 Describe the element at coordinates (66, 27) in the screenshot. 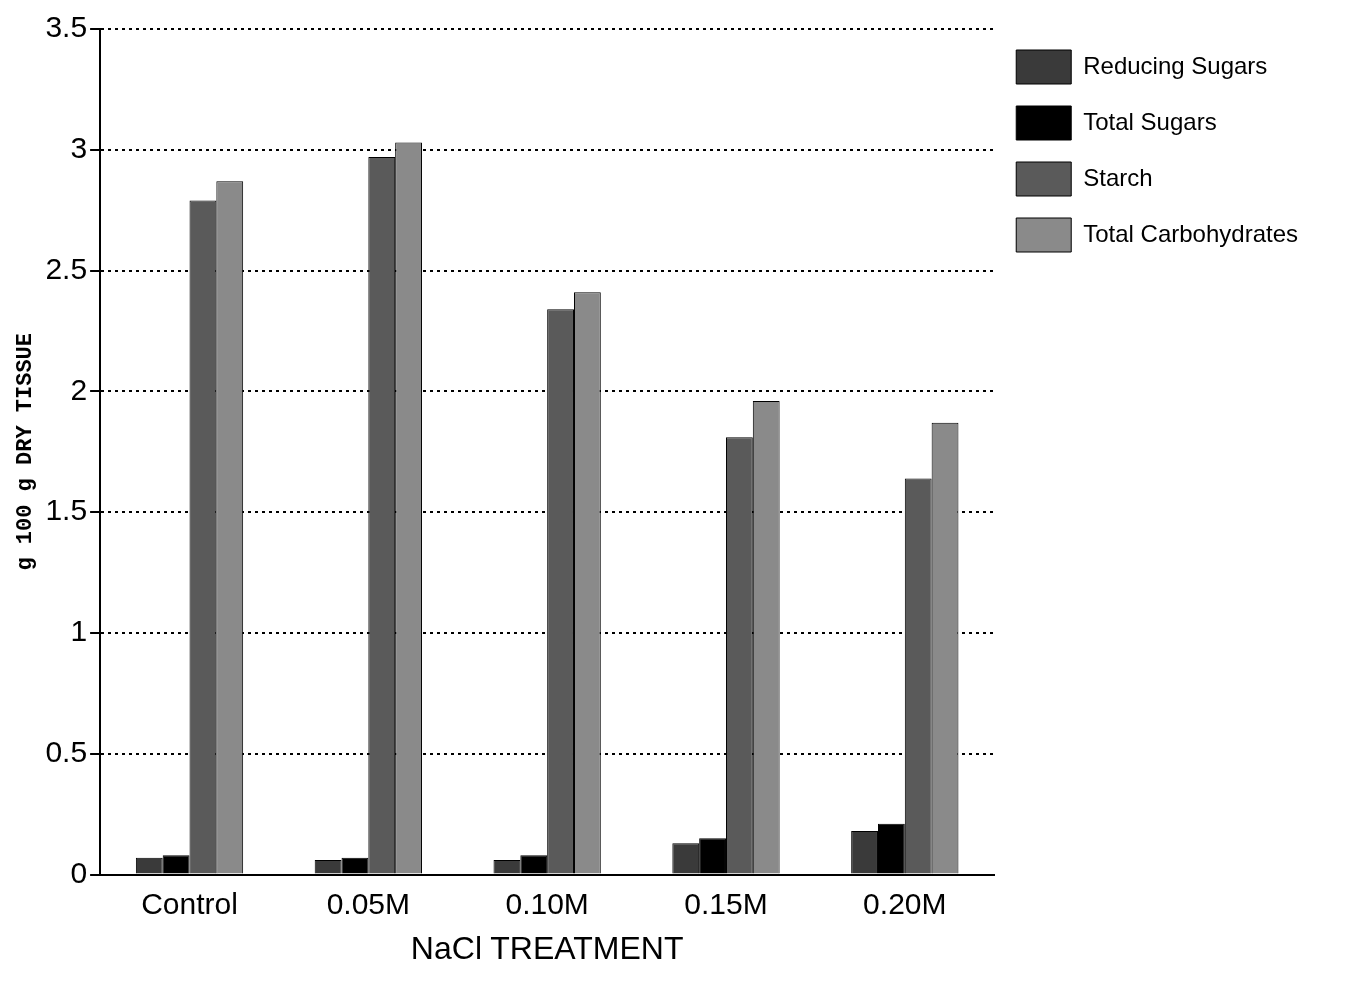

I see `y-tick-label: 3.5` at that location.